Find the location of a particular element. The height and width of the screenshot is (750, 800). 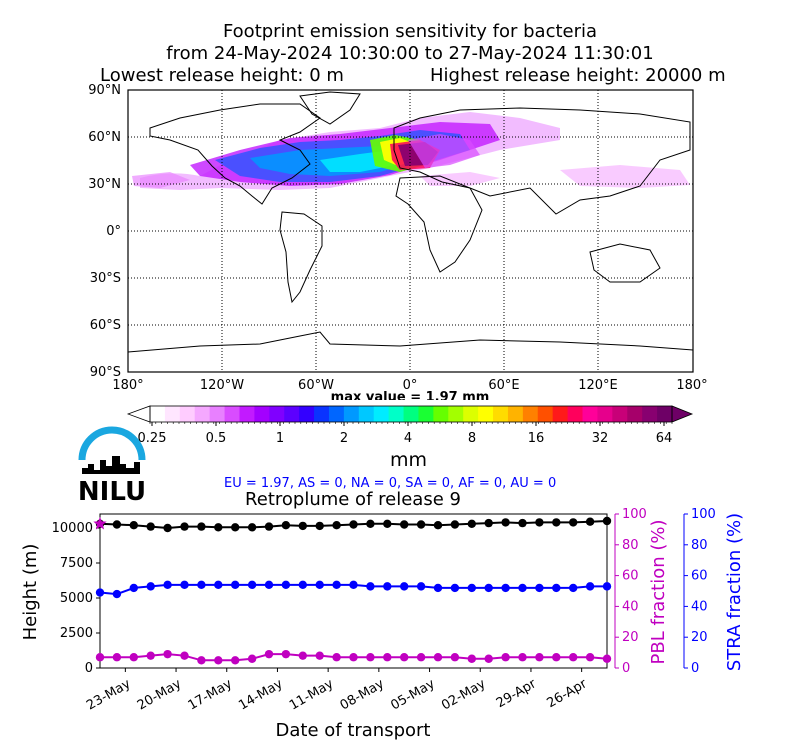

pbl-tick-label: 80 is located at coordinates (630, 545).